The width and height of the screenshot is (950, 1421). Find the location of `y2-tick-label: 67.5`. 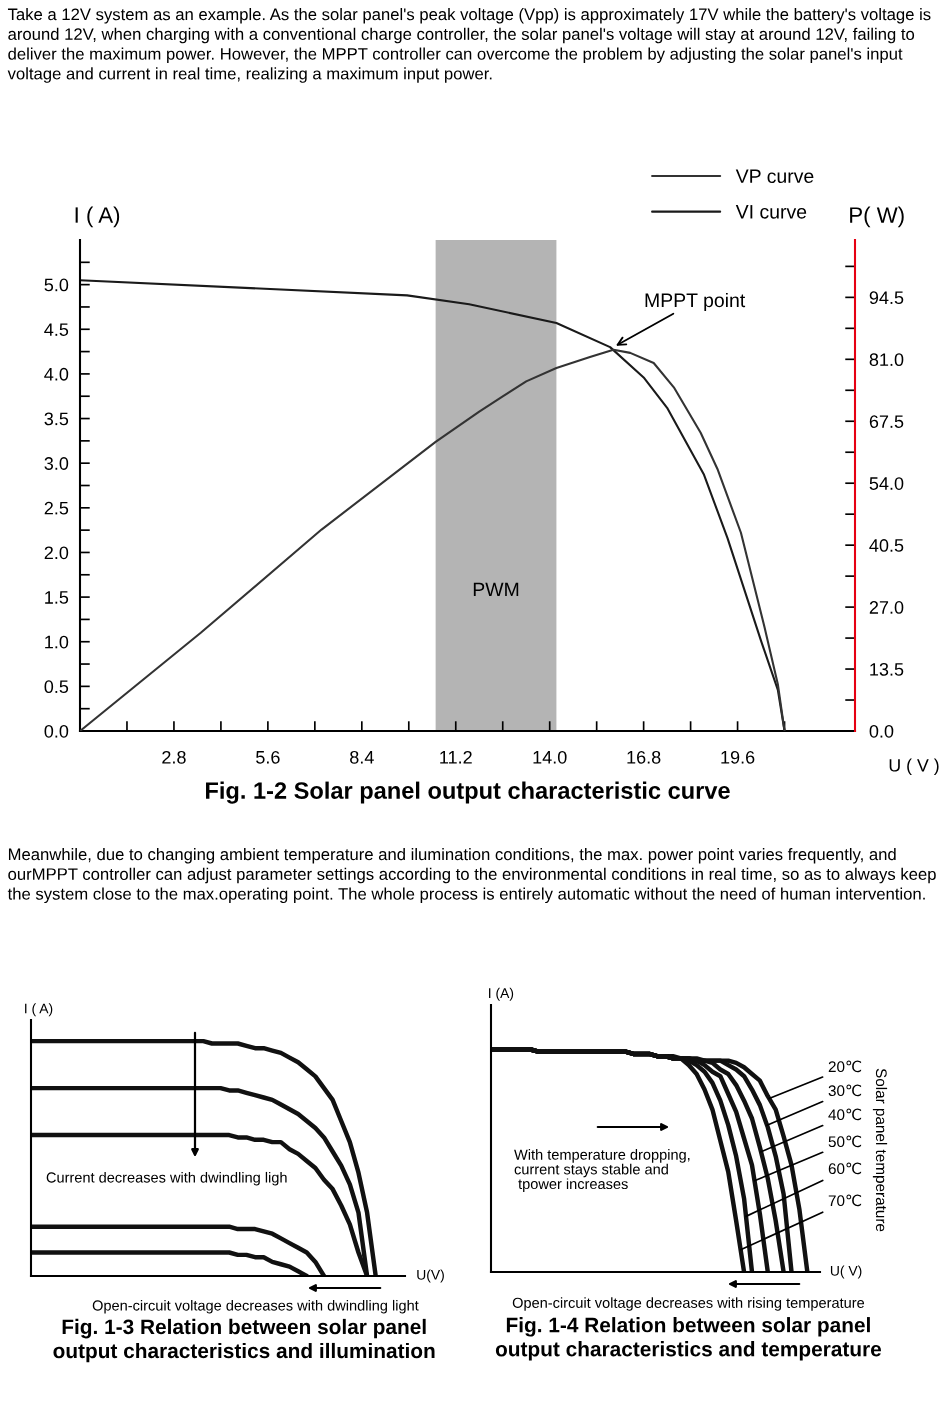

y2-tick-label: 67.5 is located at coordinates (886, 421).